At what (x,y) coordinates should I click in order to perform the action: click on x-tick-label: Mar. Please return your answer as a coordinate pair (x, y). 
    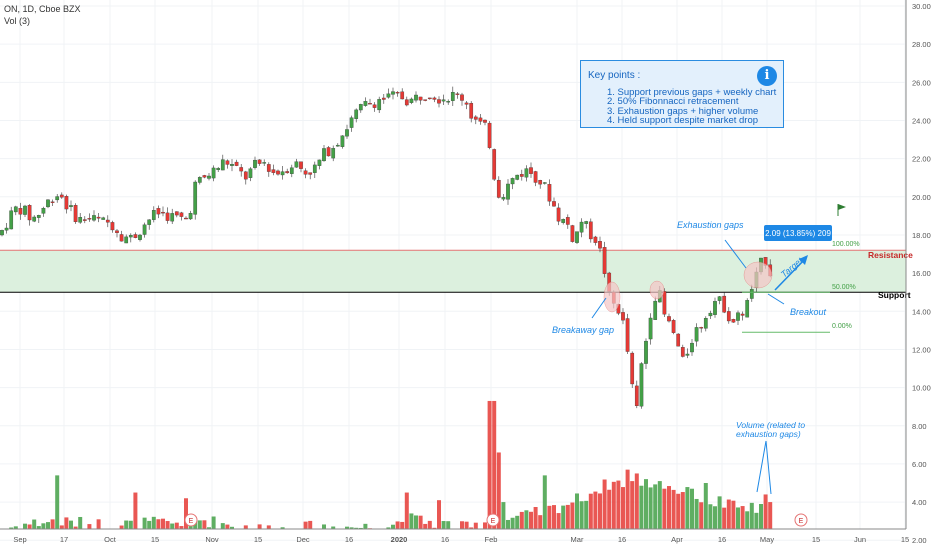
    Looking at the image, I should click on (577, 539).